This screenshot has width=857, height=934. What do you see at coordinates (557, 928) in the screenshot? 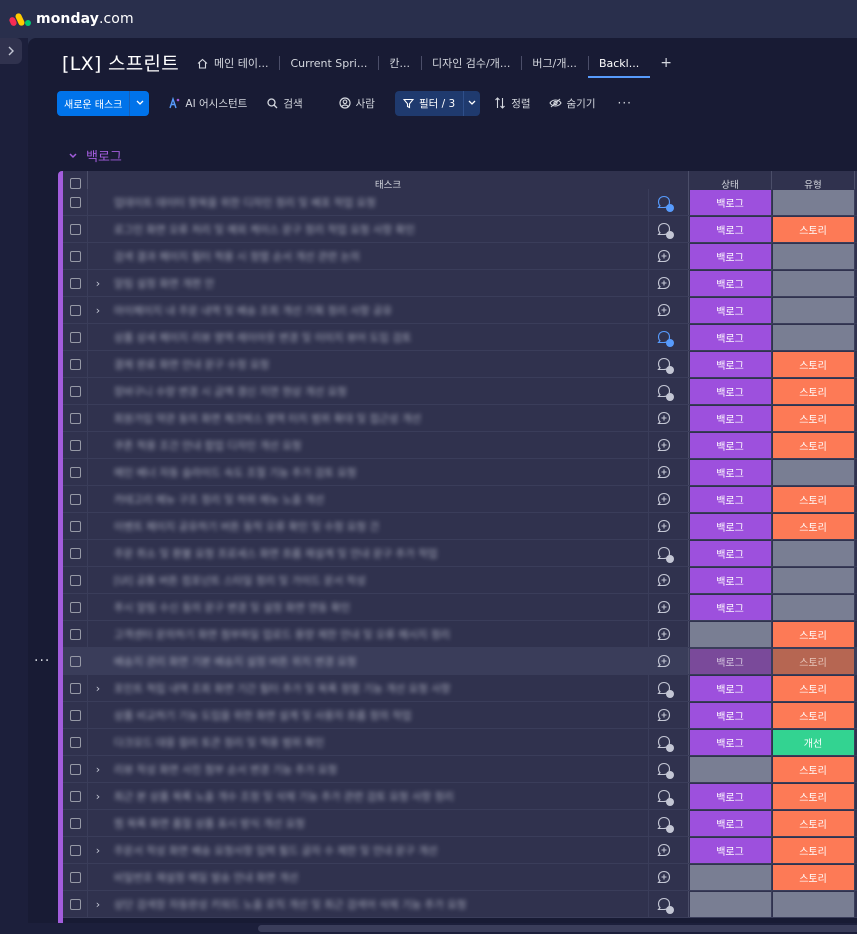
I see `scrollbar-thumb` at bounding box center [557, 928].